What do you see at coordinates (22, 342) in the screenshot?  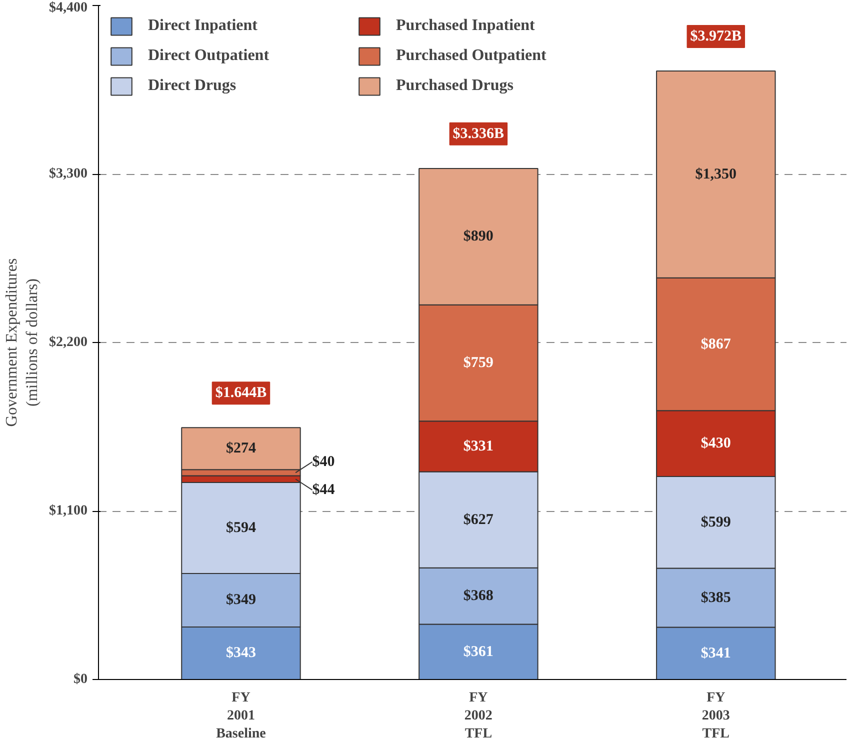 I see `y-axis-title: Government Expenditures (millions of dollars)` at bounding box center [22, 342].